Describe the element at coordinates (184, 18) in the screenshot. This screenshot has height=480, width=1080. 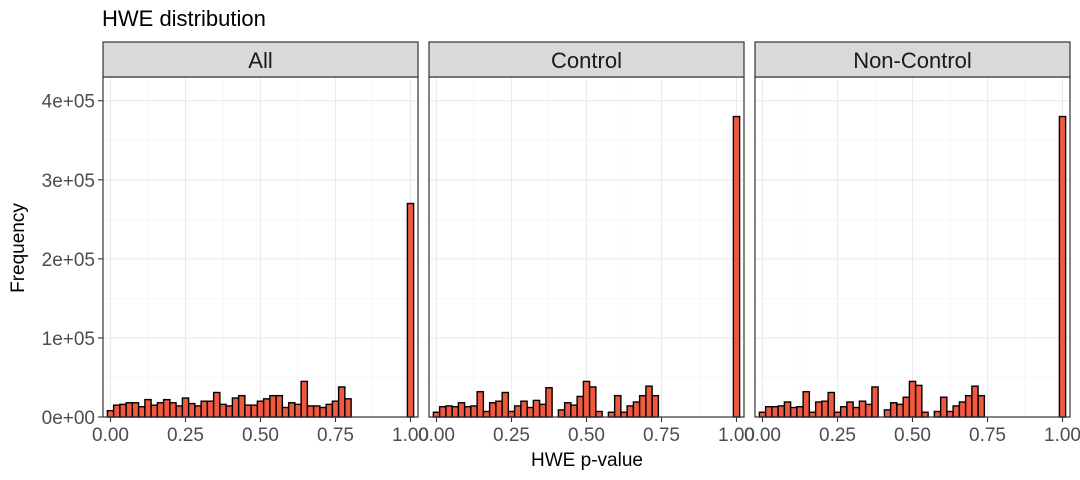
I see `chart-title: HWE distribution` at that location.